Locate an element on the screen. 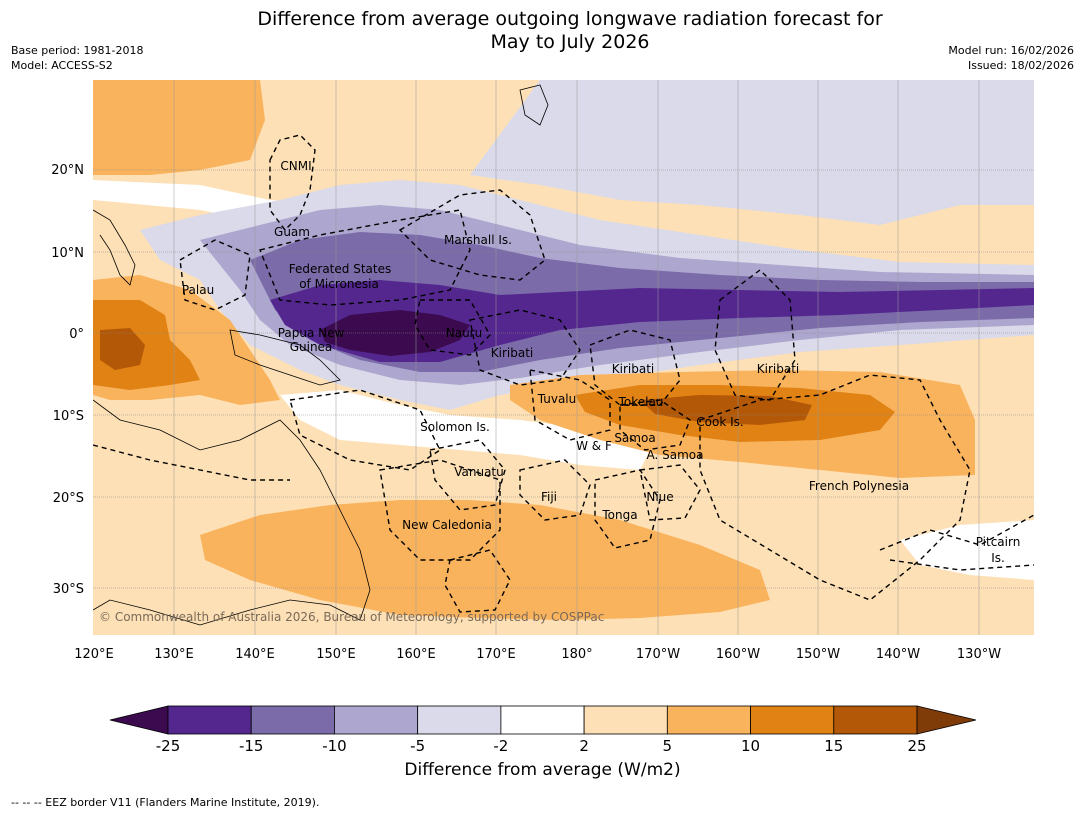 The image size is (1085, 816). label-guam: Guam is located at coordinates (292, 232).